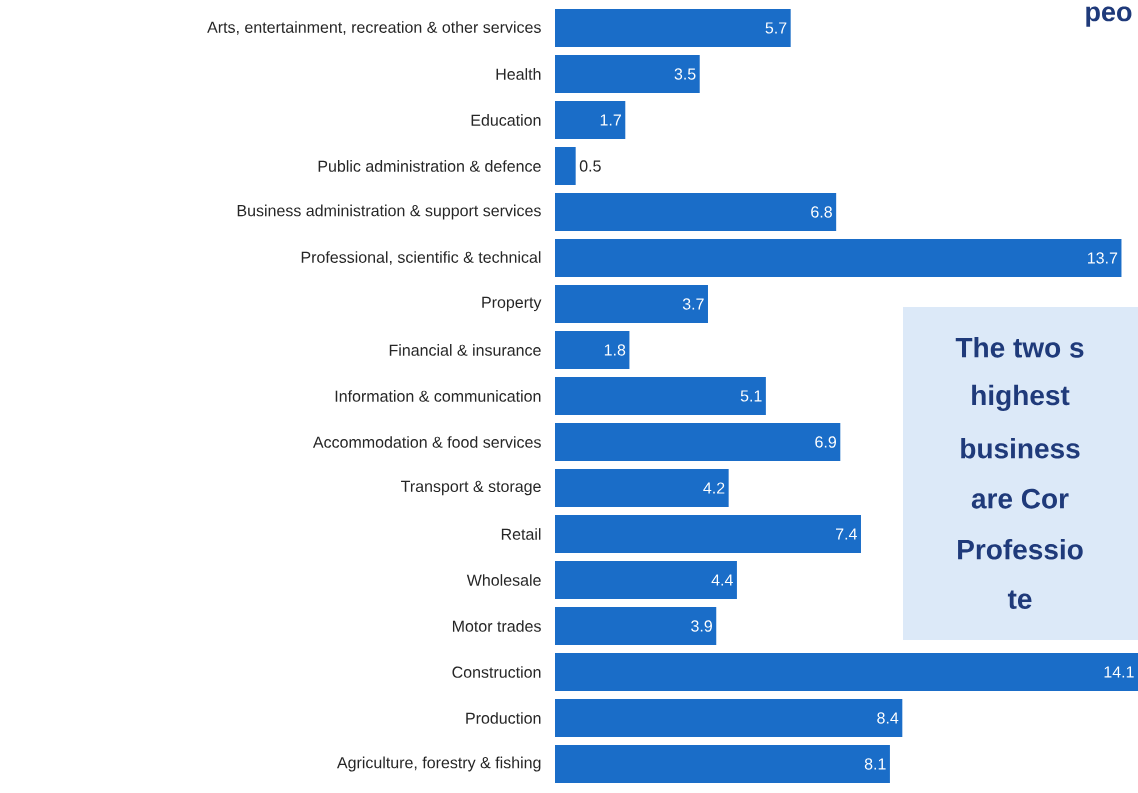  Describe the element at coordinates (465, 350) in the screenshot. I see `y-tick-label: Financial & insurance` at that location.